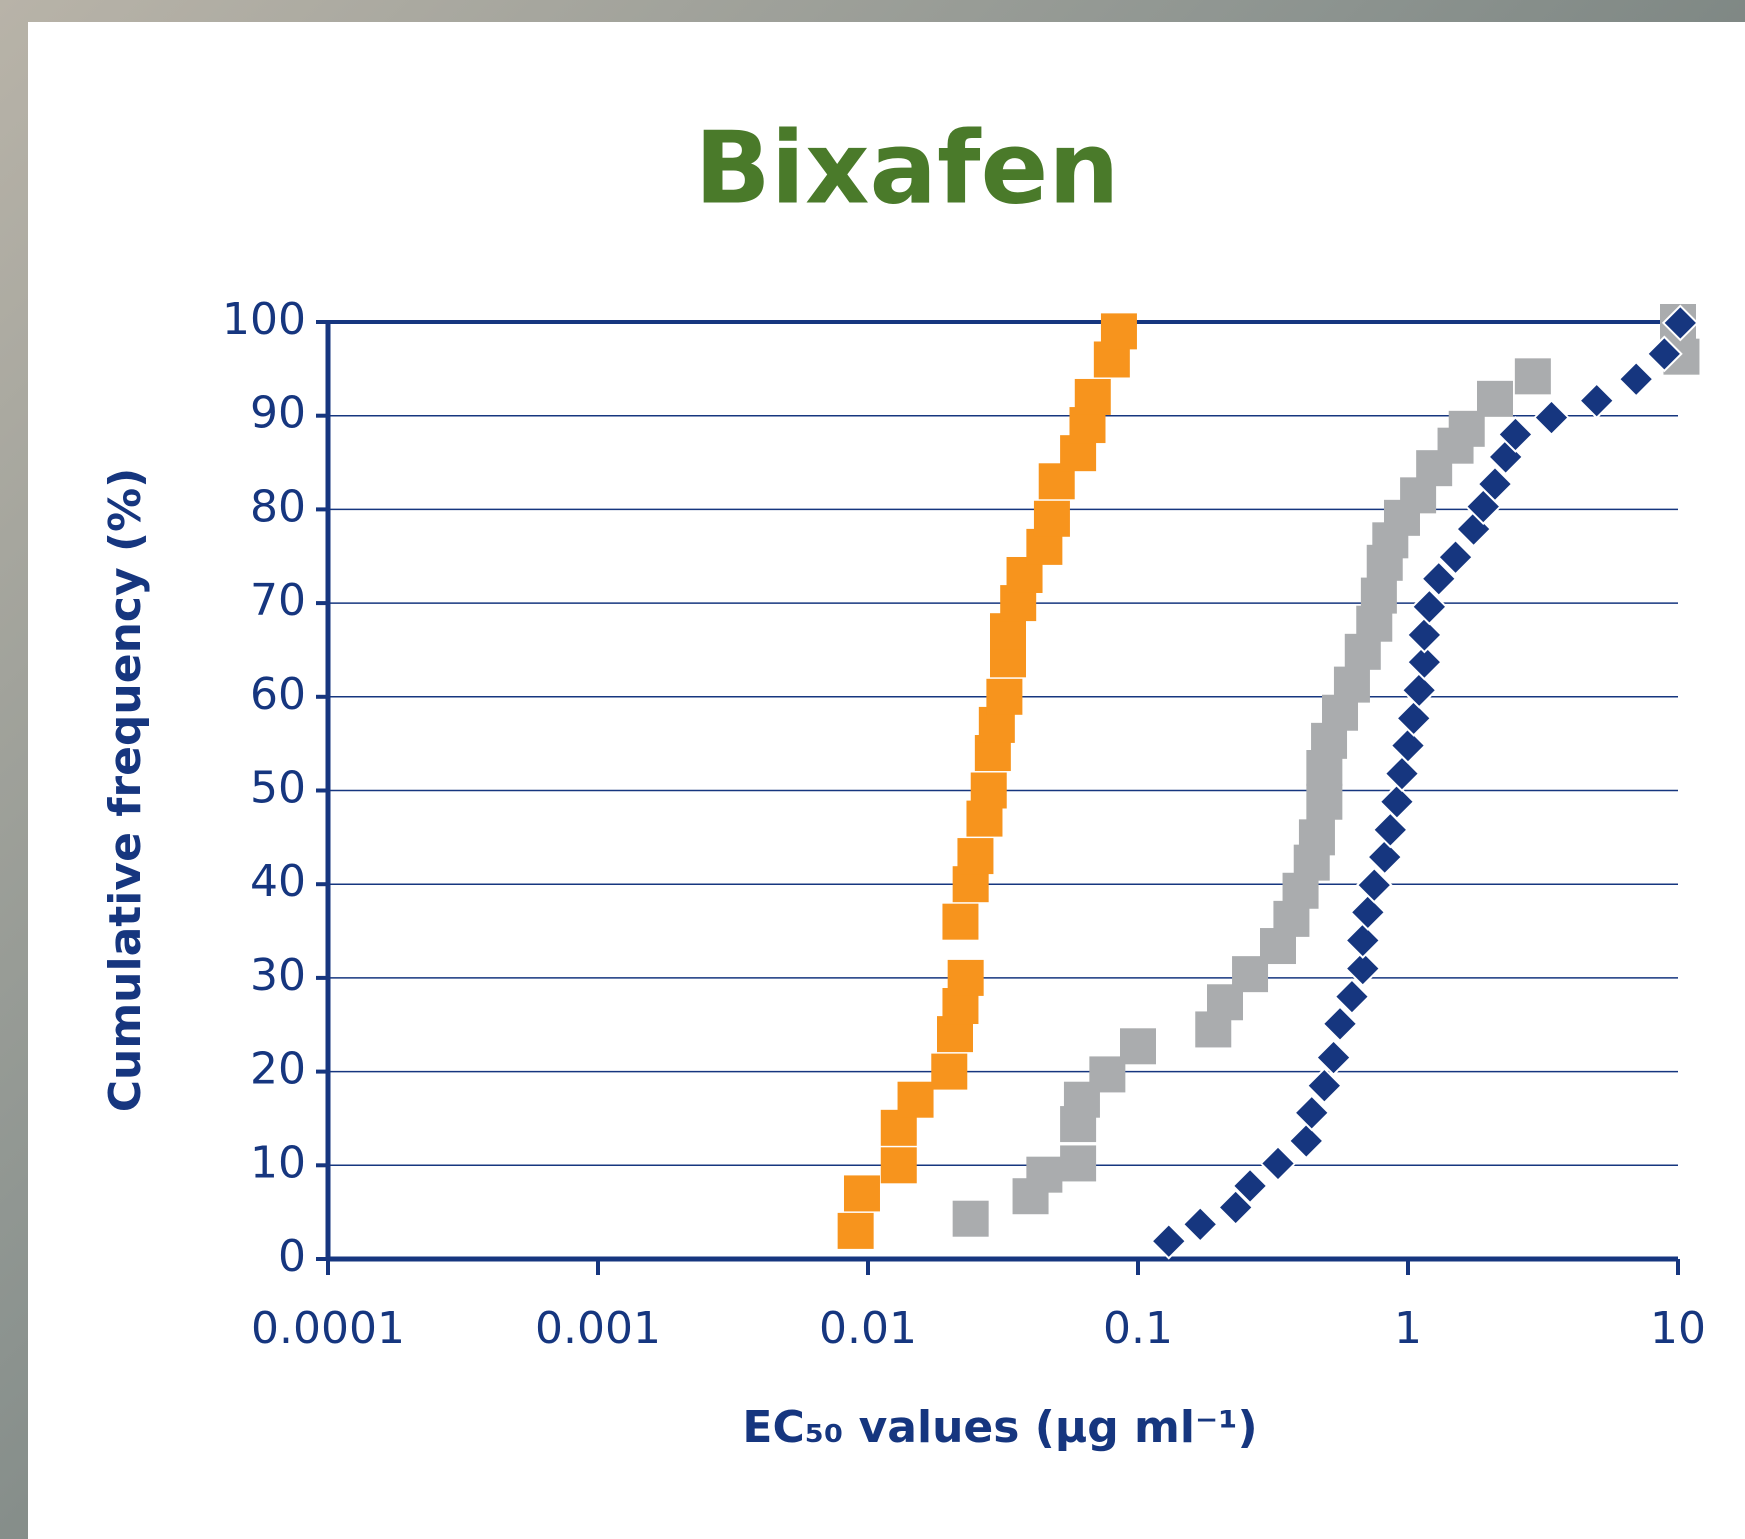 The height and width of the screenshot is (1539, 1745). Describe the element at coordinates (1678, 1328) in the screenshot. I see `x-tick-label: 10` at that location.